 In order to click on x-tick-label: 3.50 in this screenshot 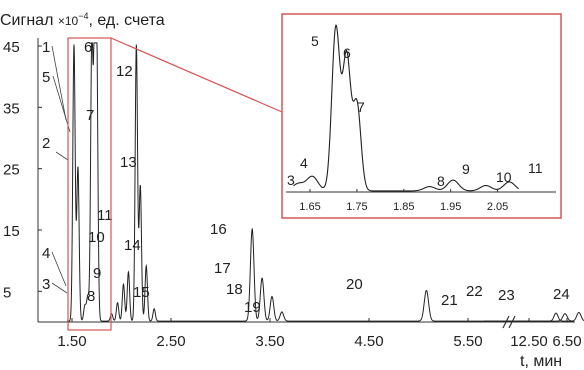, I will do `click(269, 341)`.